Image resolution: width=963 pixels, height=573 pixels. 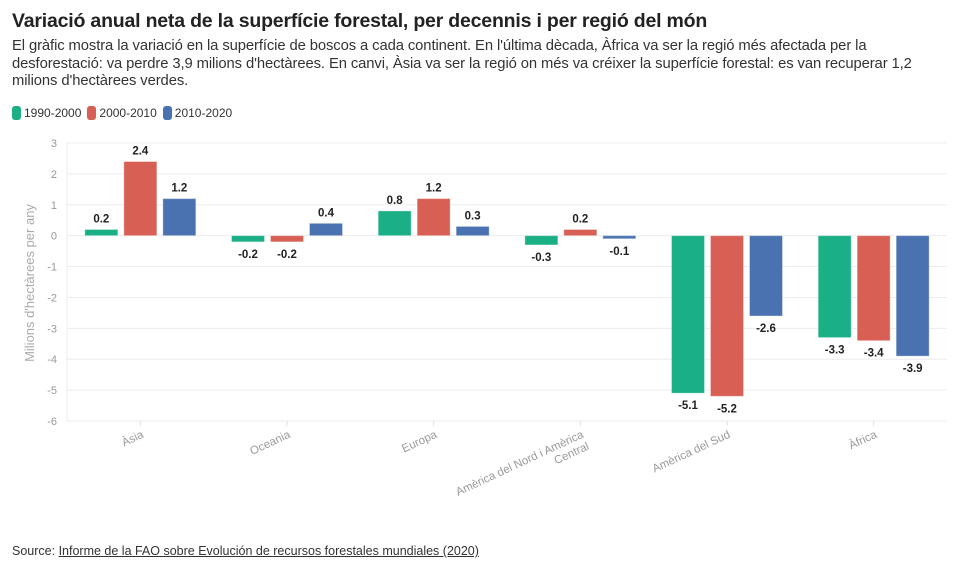 I want to click on legend-item-2010-2020: 2010-2020, so click(x=197, y=113).